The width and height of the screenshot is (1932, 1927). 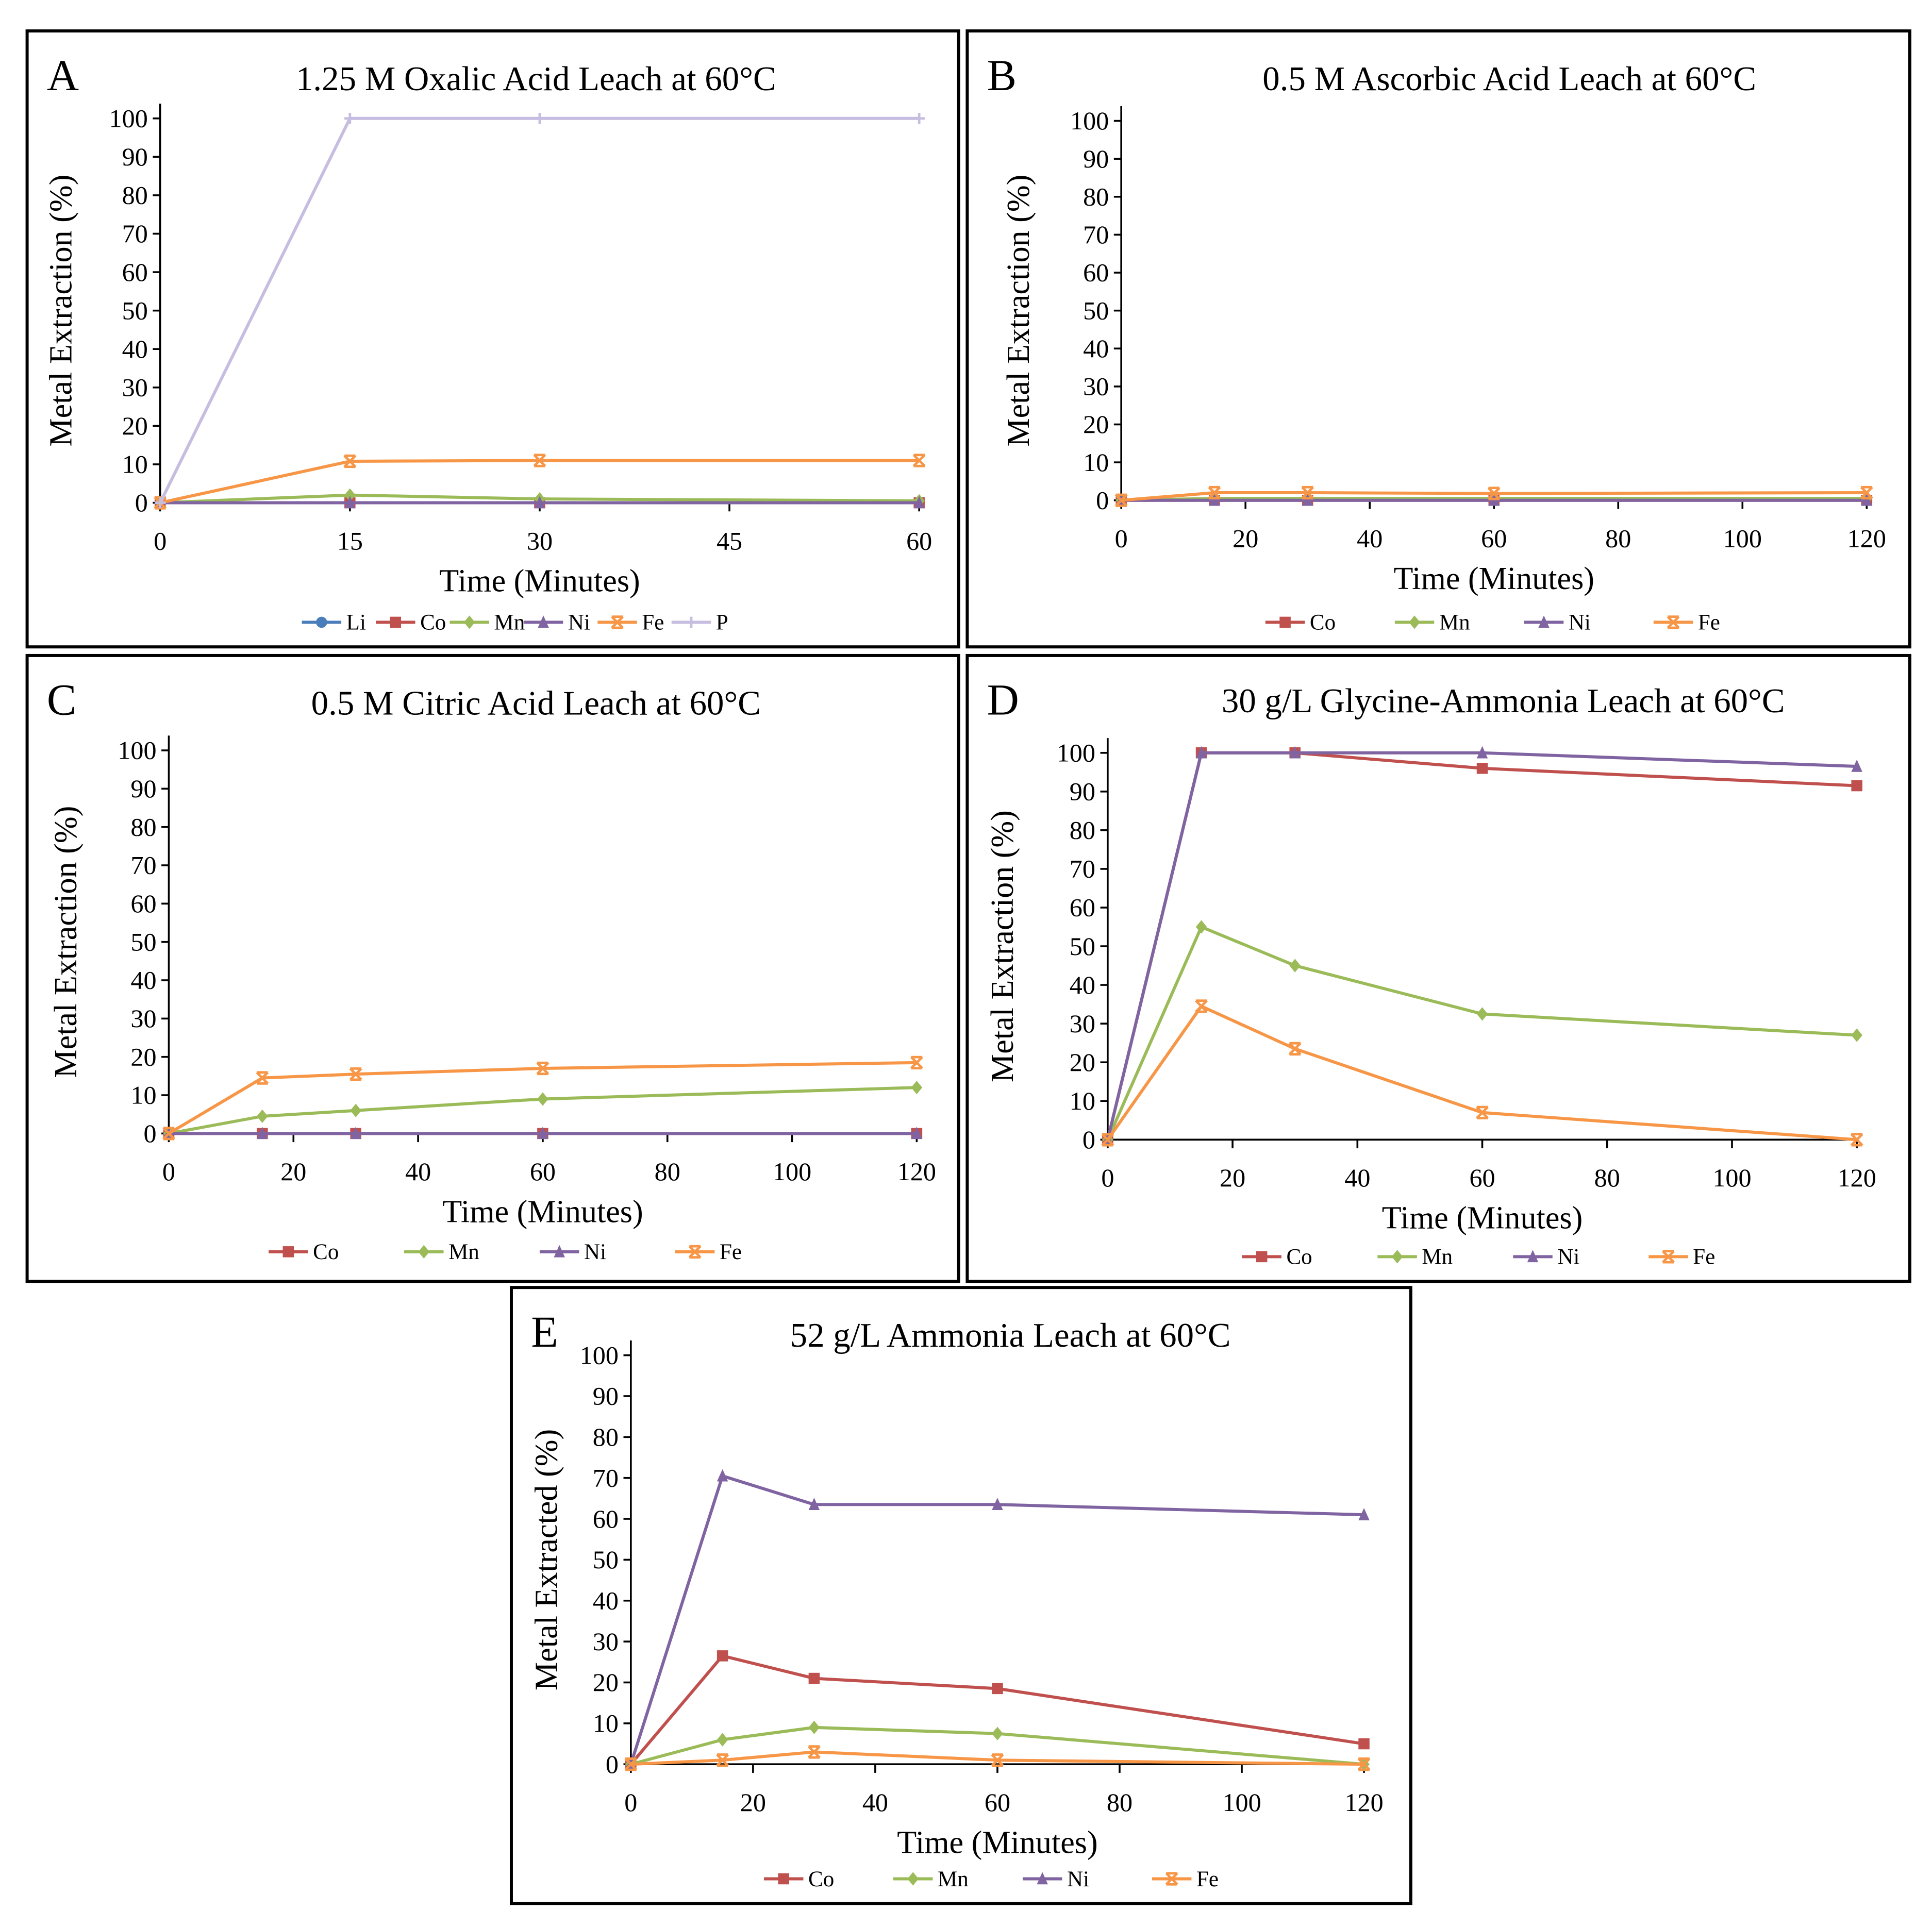 What do you see at coordinates (997, 1710) in the screenshot?
I see `series-co` at bounding box center [997, 1710].